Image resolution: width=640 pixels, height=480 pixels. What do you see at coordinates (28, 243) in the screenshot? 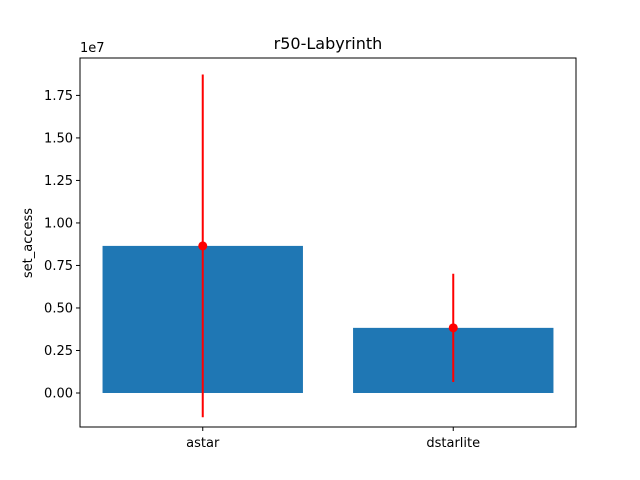
I see `y-axis-label: set_access` at bounding box center [28, 243].